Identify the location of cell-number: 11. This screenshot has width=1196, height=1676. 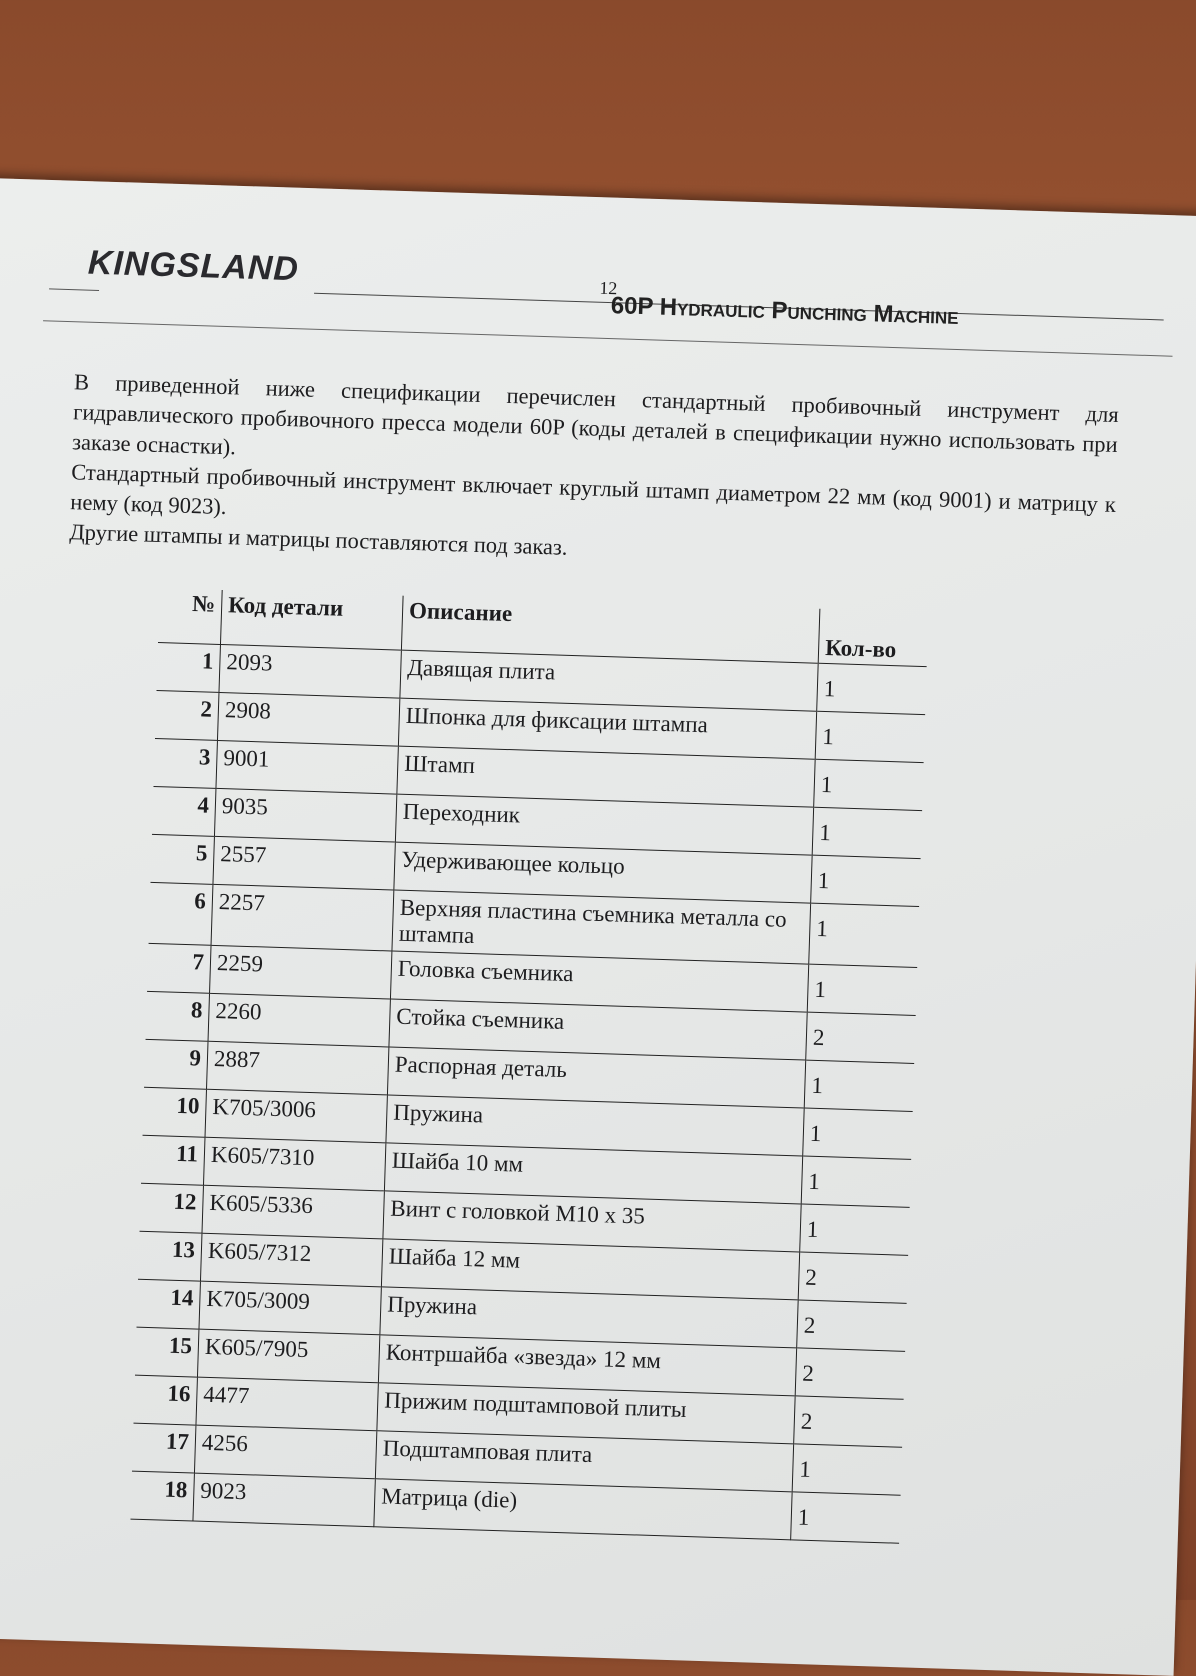
(173, 1160).